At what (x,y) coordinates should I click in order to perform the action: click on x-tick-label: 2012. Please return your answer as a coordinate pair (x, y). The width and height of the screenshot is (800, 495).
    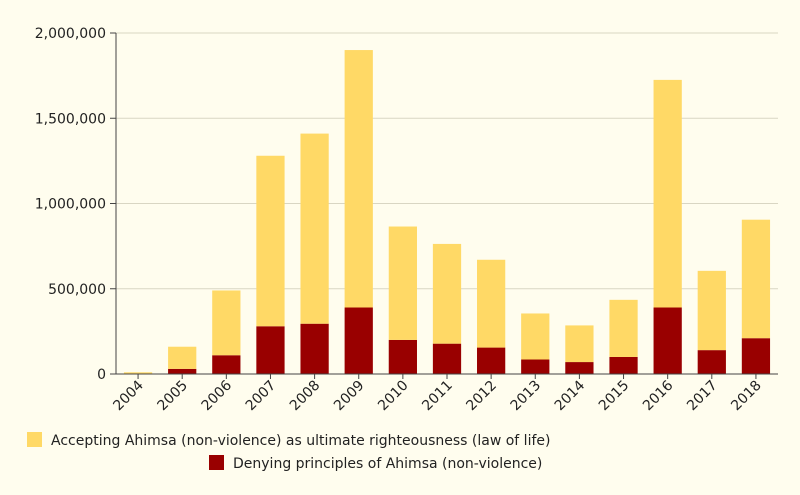
    Looking at the image, I should click on (481, 396).